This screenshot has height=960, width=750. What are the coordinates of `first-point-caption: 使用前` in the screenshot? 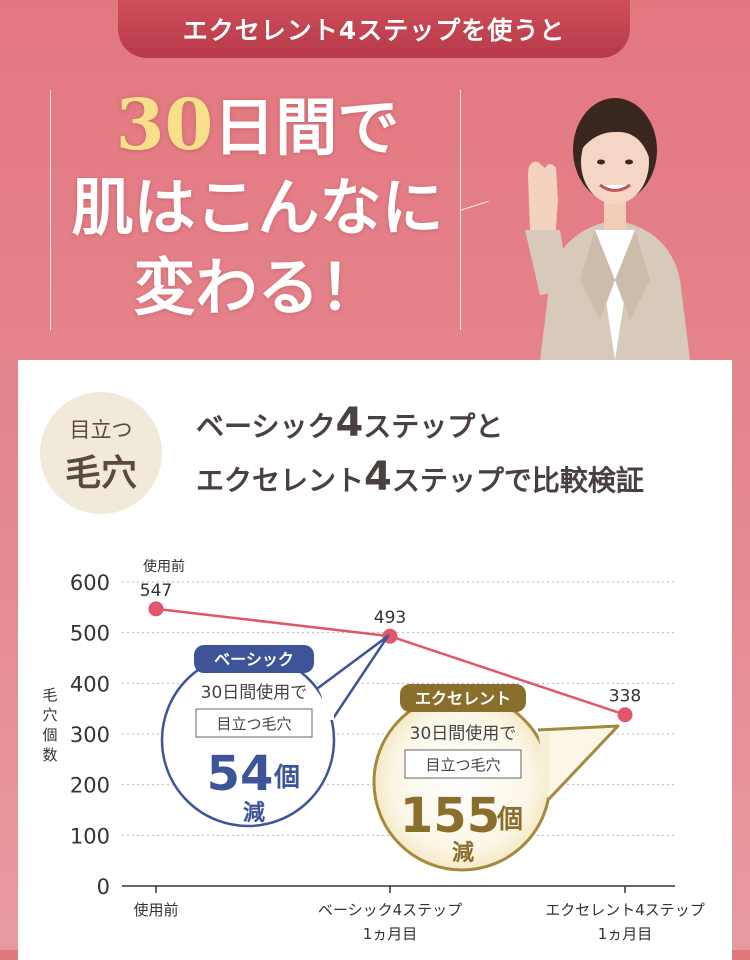 It's located at (164, 566).